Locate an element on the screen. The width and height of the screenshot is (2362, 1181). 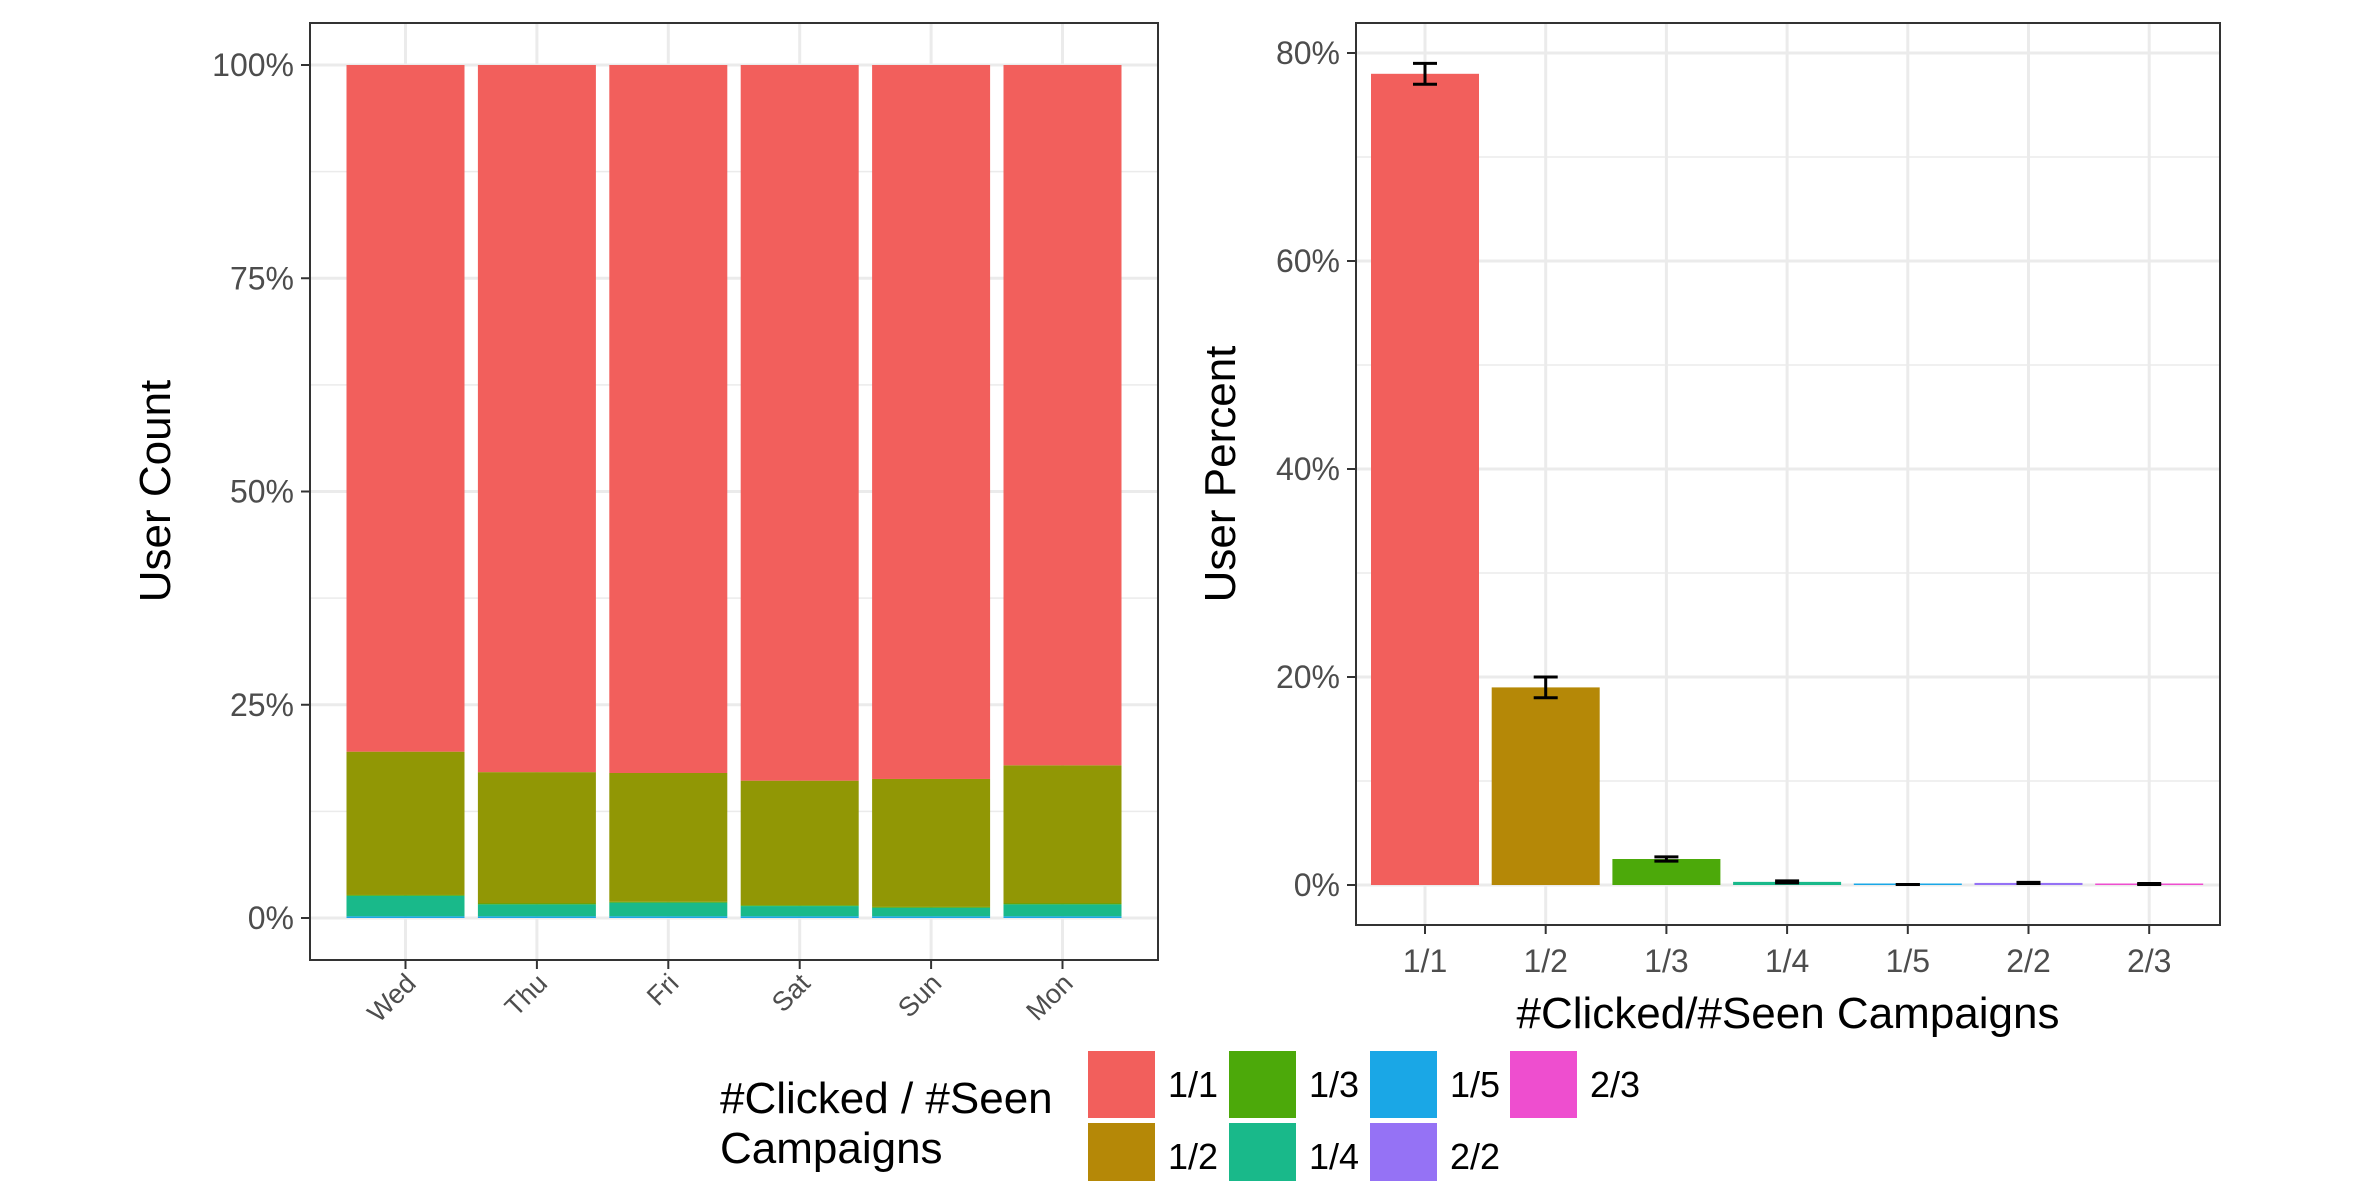
x-tick-label-1-5: 1/5 is located at coordinates (1908, 961).